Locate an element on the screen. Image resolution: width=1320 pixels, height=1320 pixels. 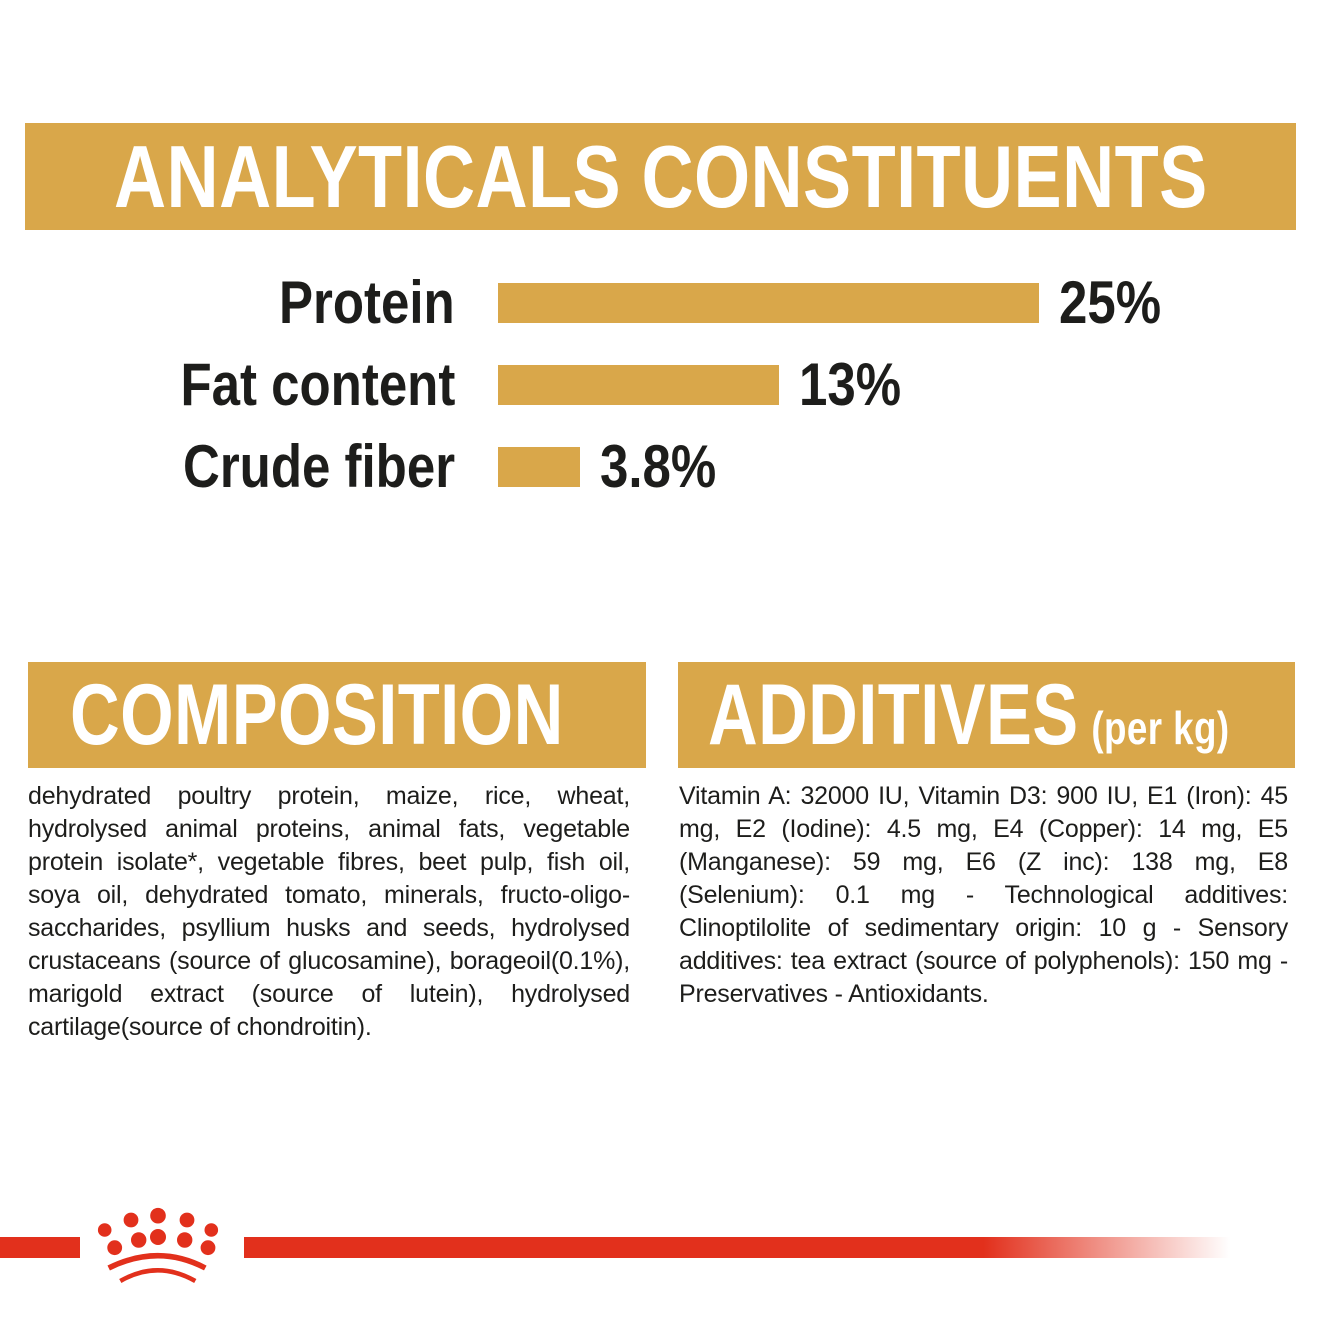
chart-value-label: 13% is located at coordinates (859, 385).